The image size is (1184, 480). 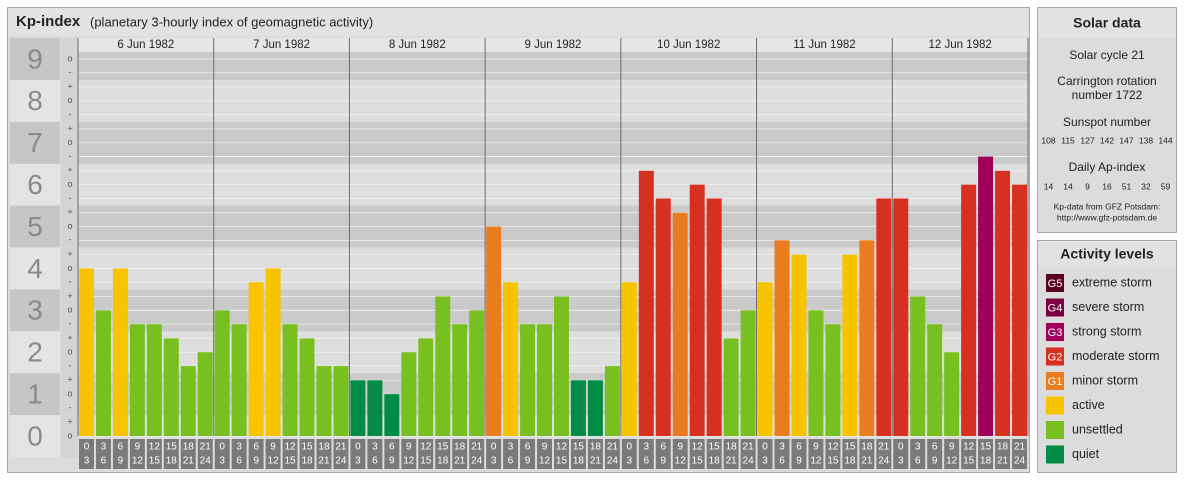 I want to click on levels-title: Activity levels, so click(x=1107, y=254).